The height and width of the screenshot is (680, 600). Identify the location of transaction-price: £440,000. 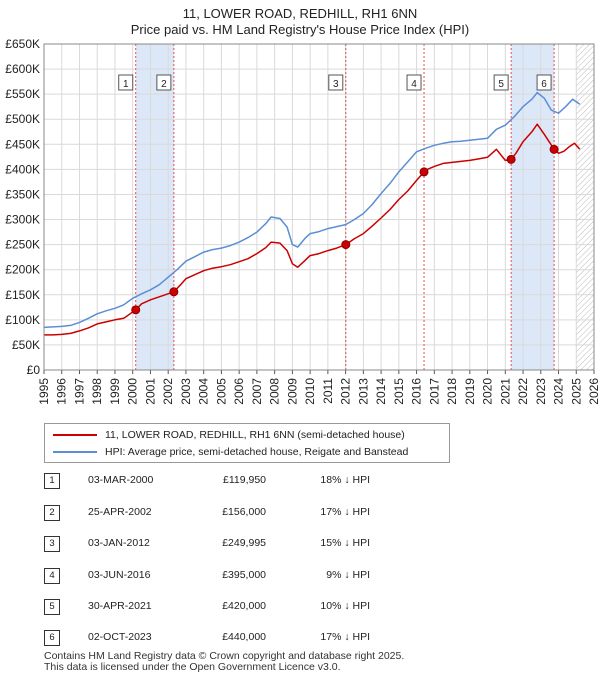
(244, 637).